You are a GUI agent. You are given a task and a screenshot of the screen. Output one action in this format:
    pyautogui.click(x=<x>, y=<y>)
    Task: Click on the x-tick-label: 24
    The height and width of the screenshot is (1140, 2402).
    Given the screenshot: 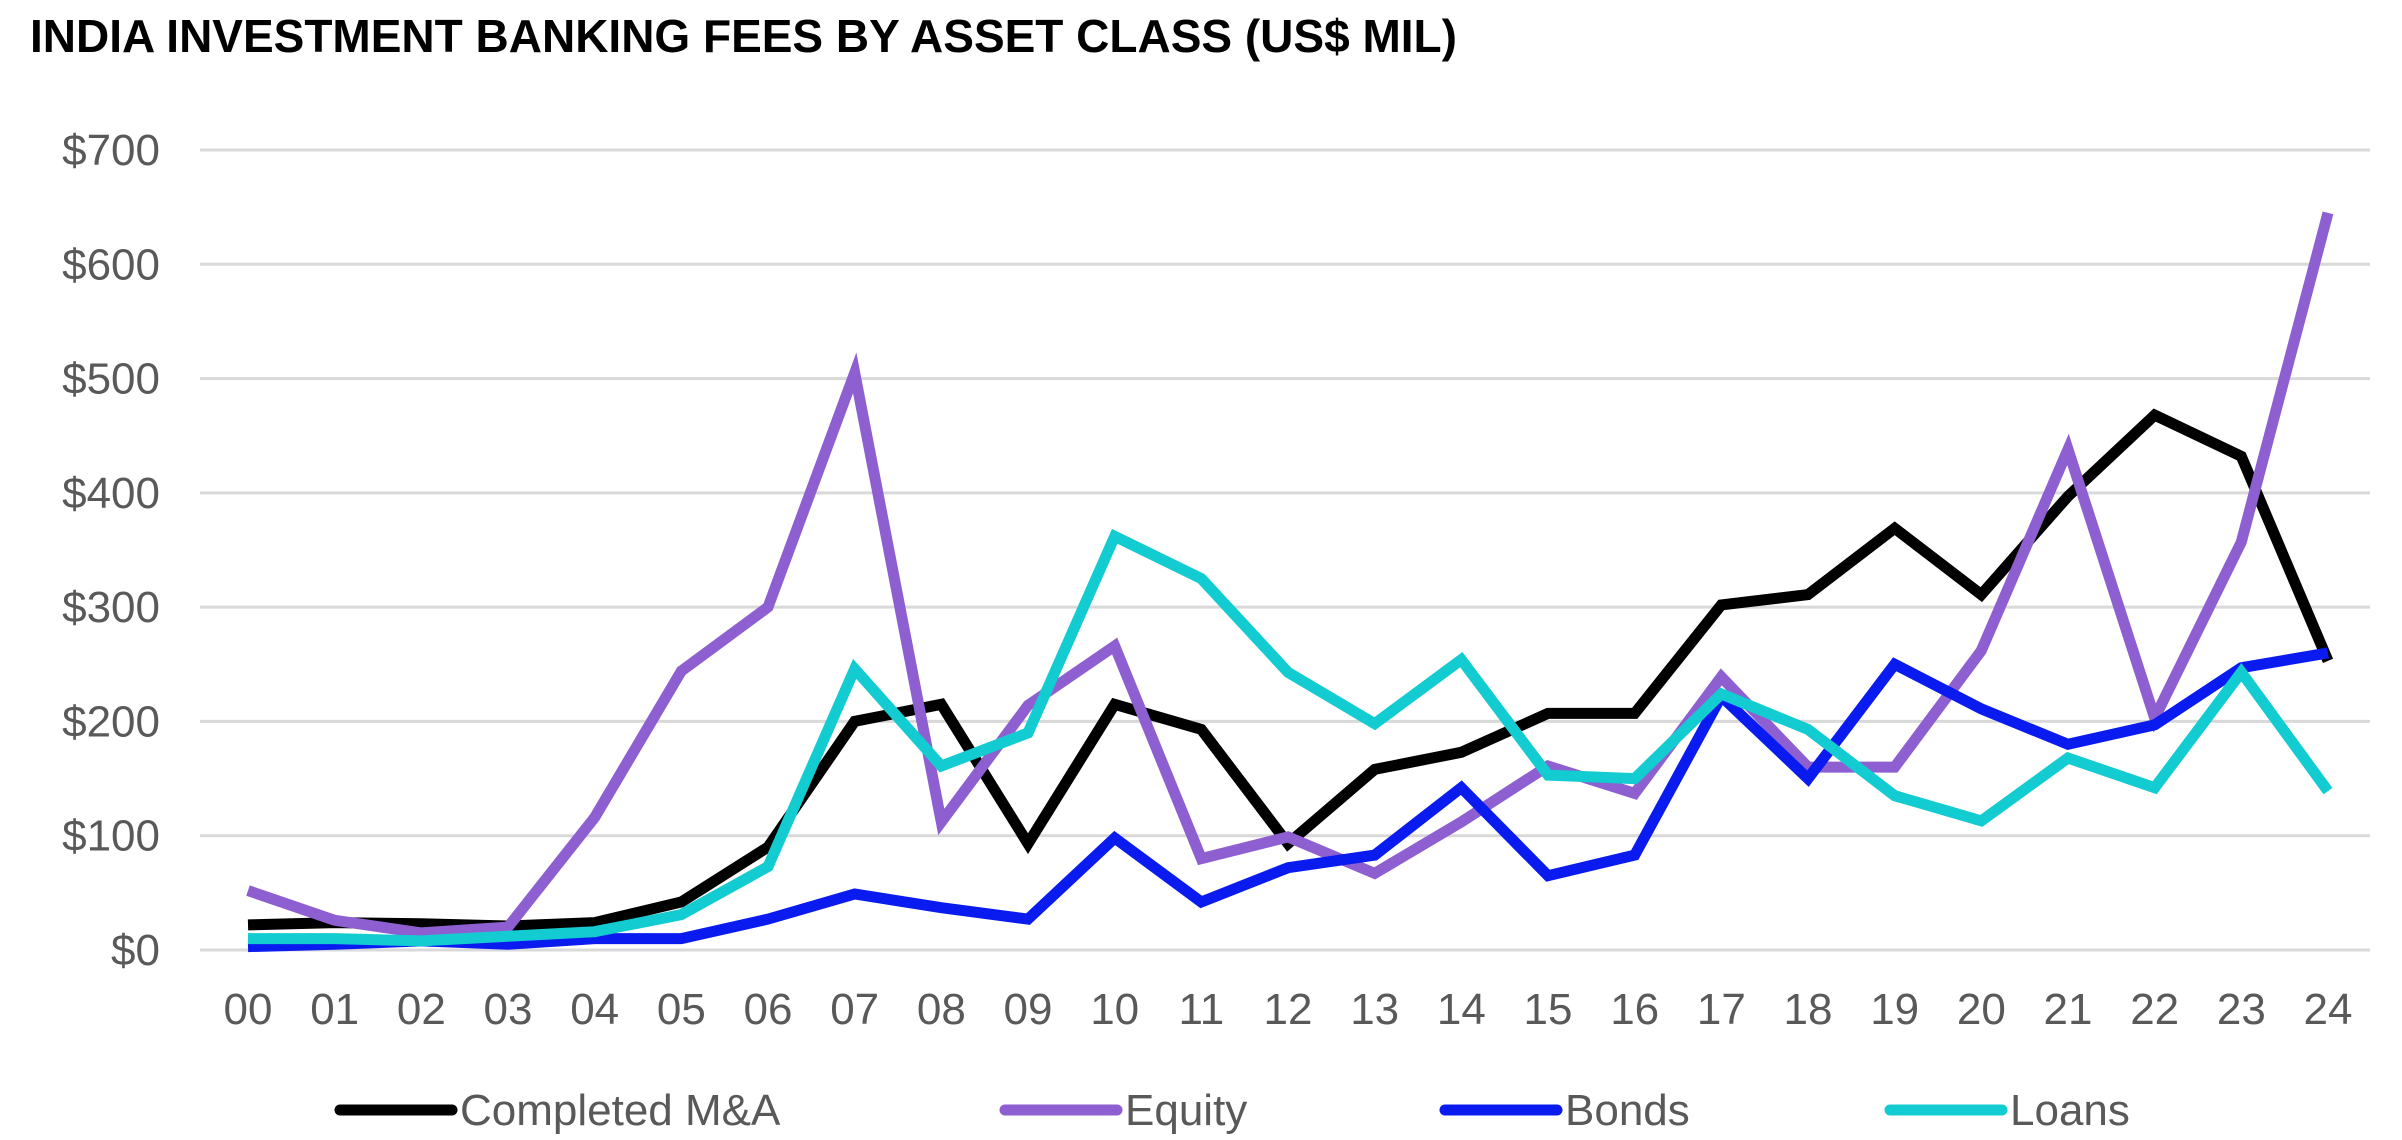 What is the action you would take?
    pyautogui.click(x=2328, y=1009)
    